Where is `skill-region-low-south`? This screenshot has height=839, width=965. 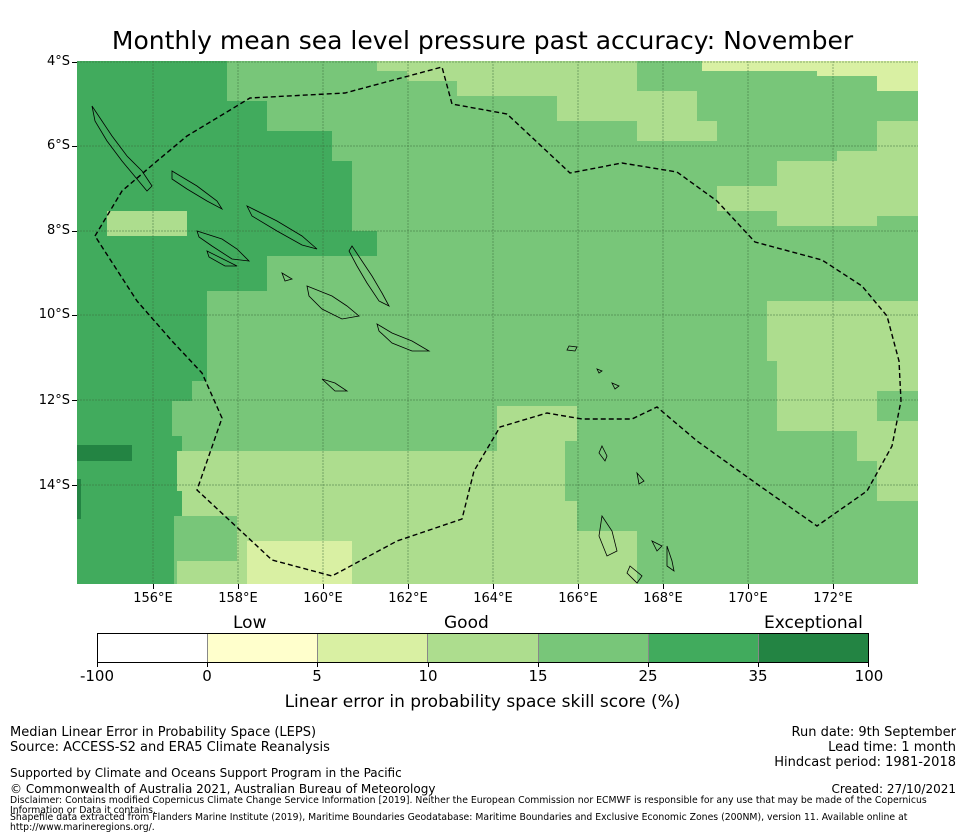
skill-region-low-south is located at coordinates (299, 562).